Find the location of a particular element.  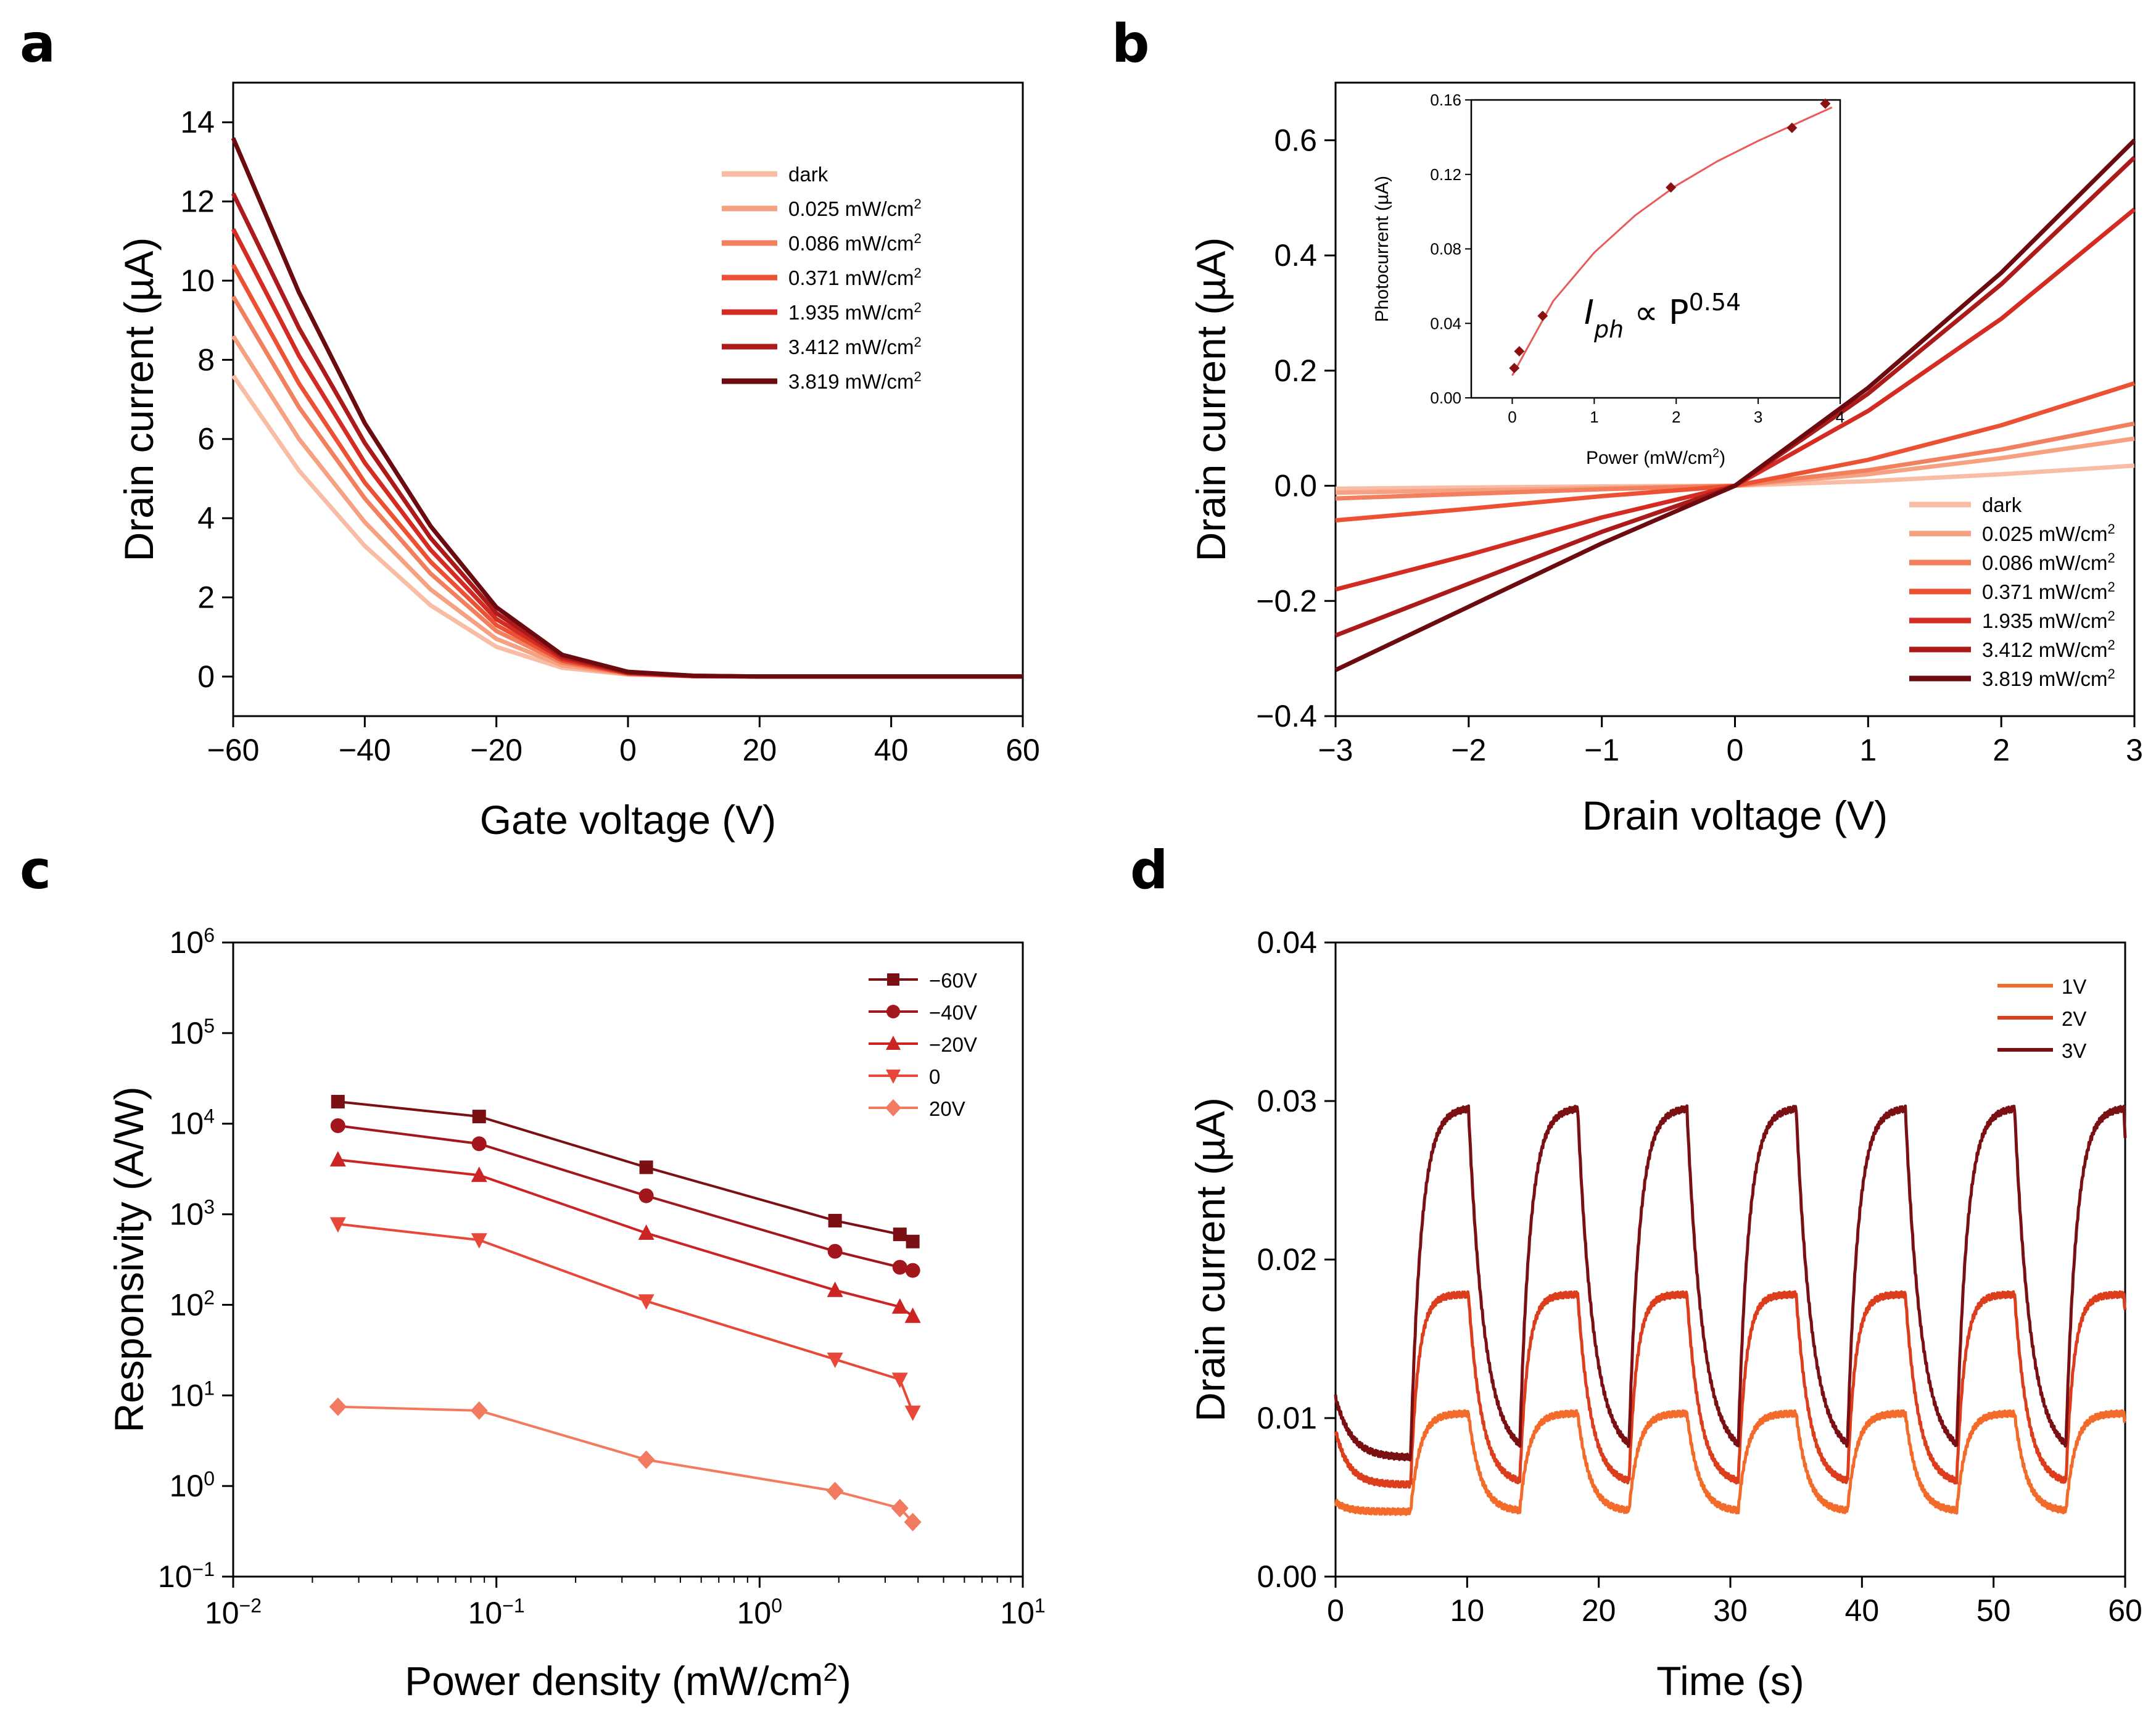

c-y-tick-exp: 5 is located at coordinates (210, 1026).